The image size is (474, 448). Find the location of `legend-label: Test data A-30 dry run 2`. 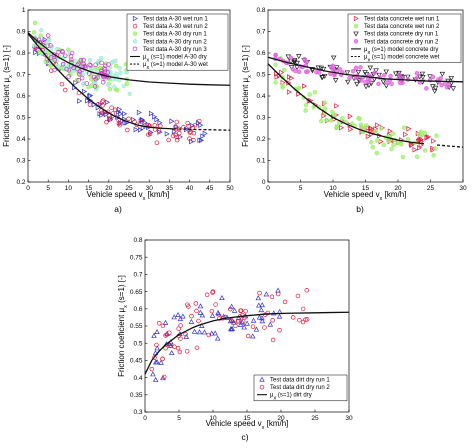

legend-label: Test data A-30 dry run 2 is located at coordinates (175, 42).